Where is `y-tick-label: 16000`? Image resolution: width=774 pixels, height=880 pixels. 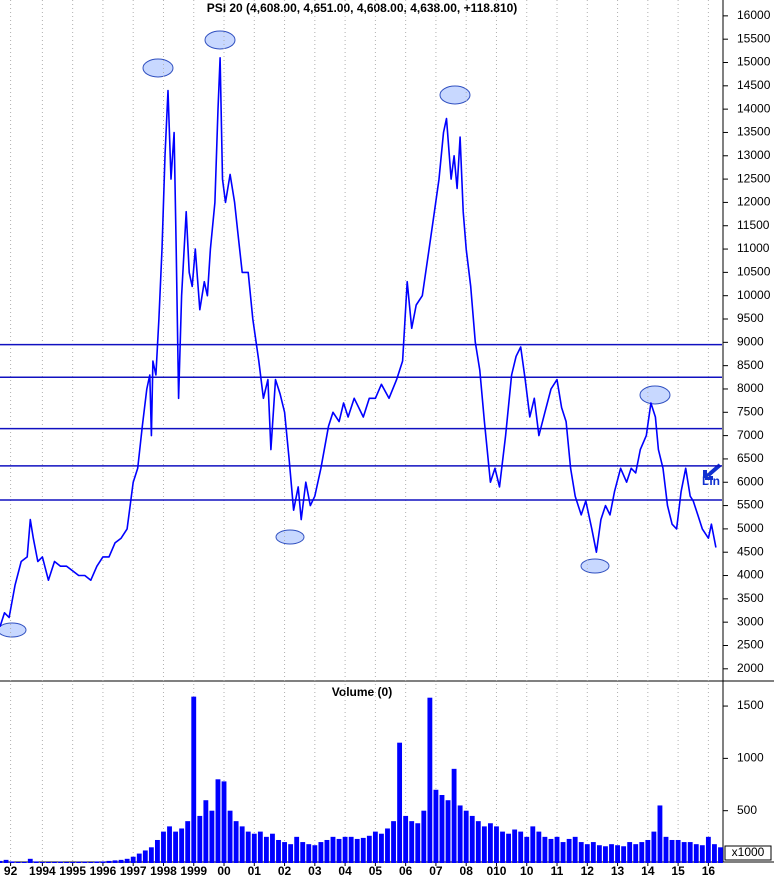 y-tick-label: 16000 is located at coordinates (754, 15).